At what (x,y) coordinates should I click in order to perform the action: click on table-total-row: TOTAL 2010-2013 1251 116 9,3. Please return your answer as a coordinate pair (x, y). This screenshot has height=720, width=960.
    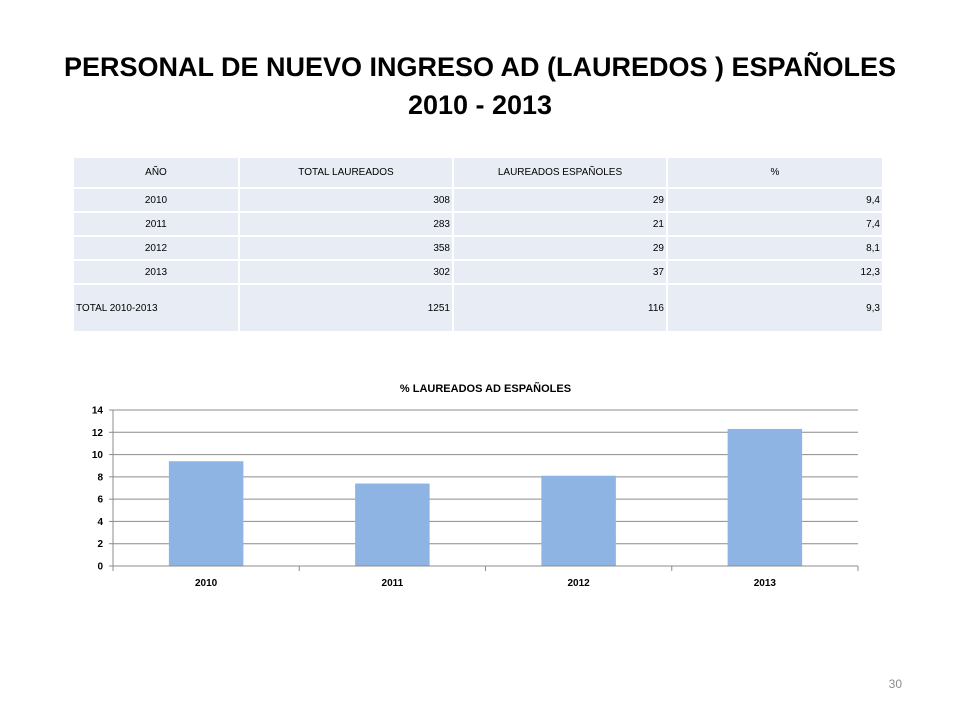
    Looking at the image, I should click on (478, 308).